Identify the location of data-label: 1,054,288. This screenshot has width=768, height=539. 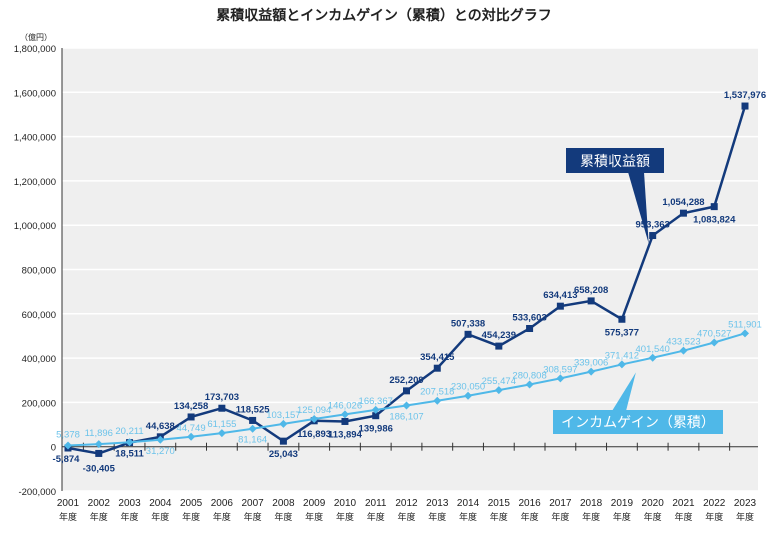
(683, 202).